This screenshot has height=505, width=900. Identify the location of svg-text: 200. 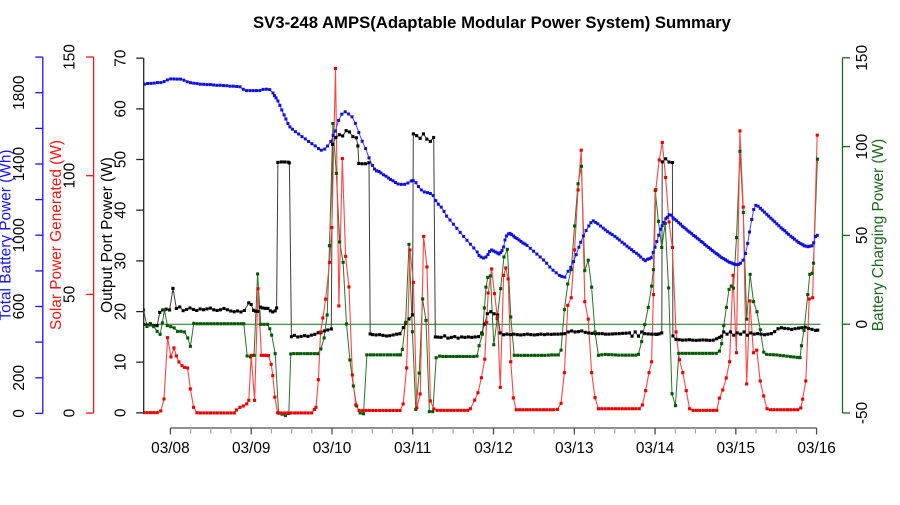
(19, 378).